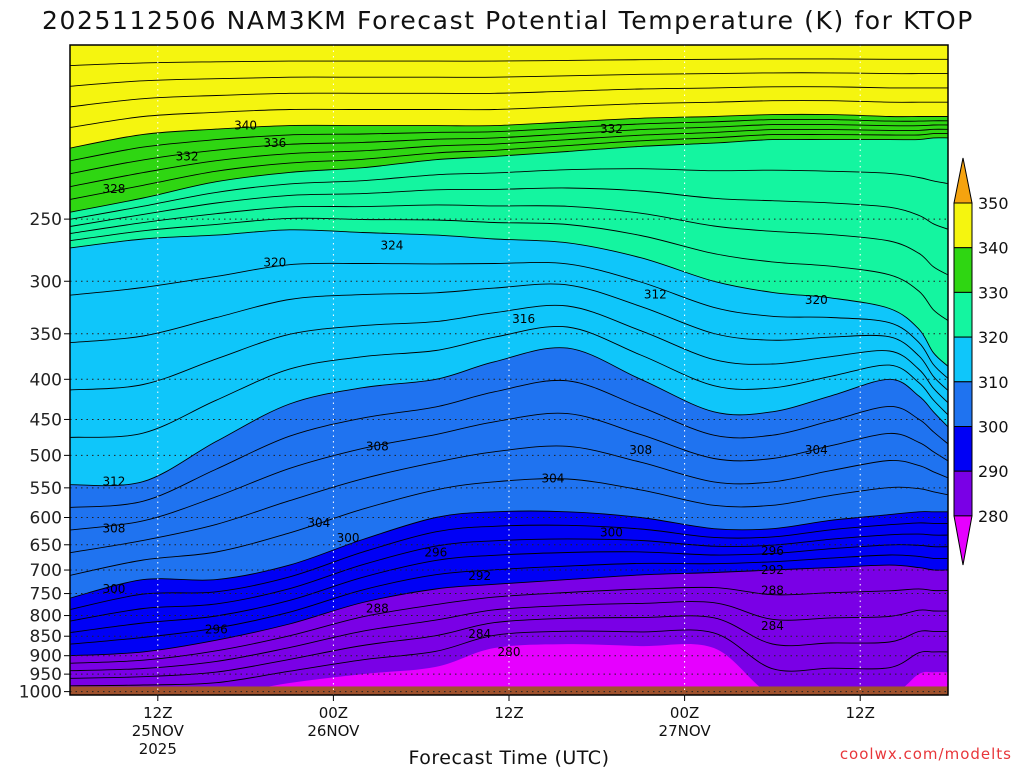  What do you see at coordinates (993, 427) in the screenshot?
I see `colorbar-label: 300` at bounding box center [993, 427].